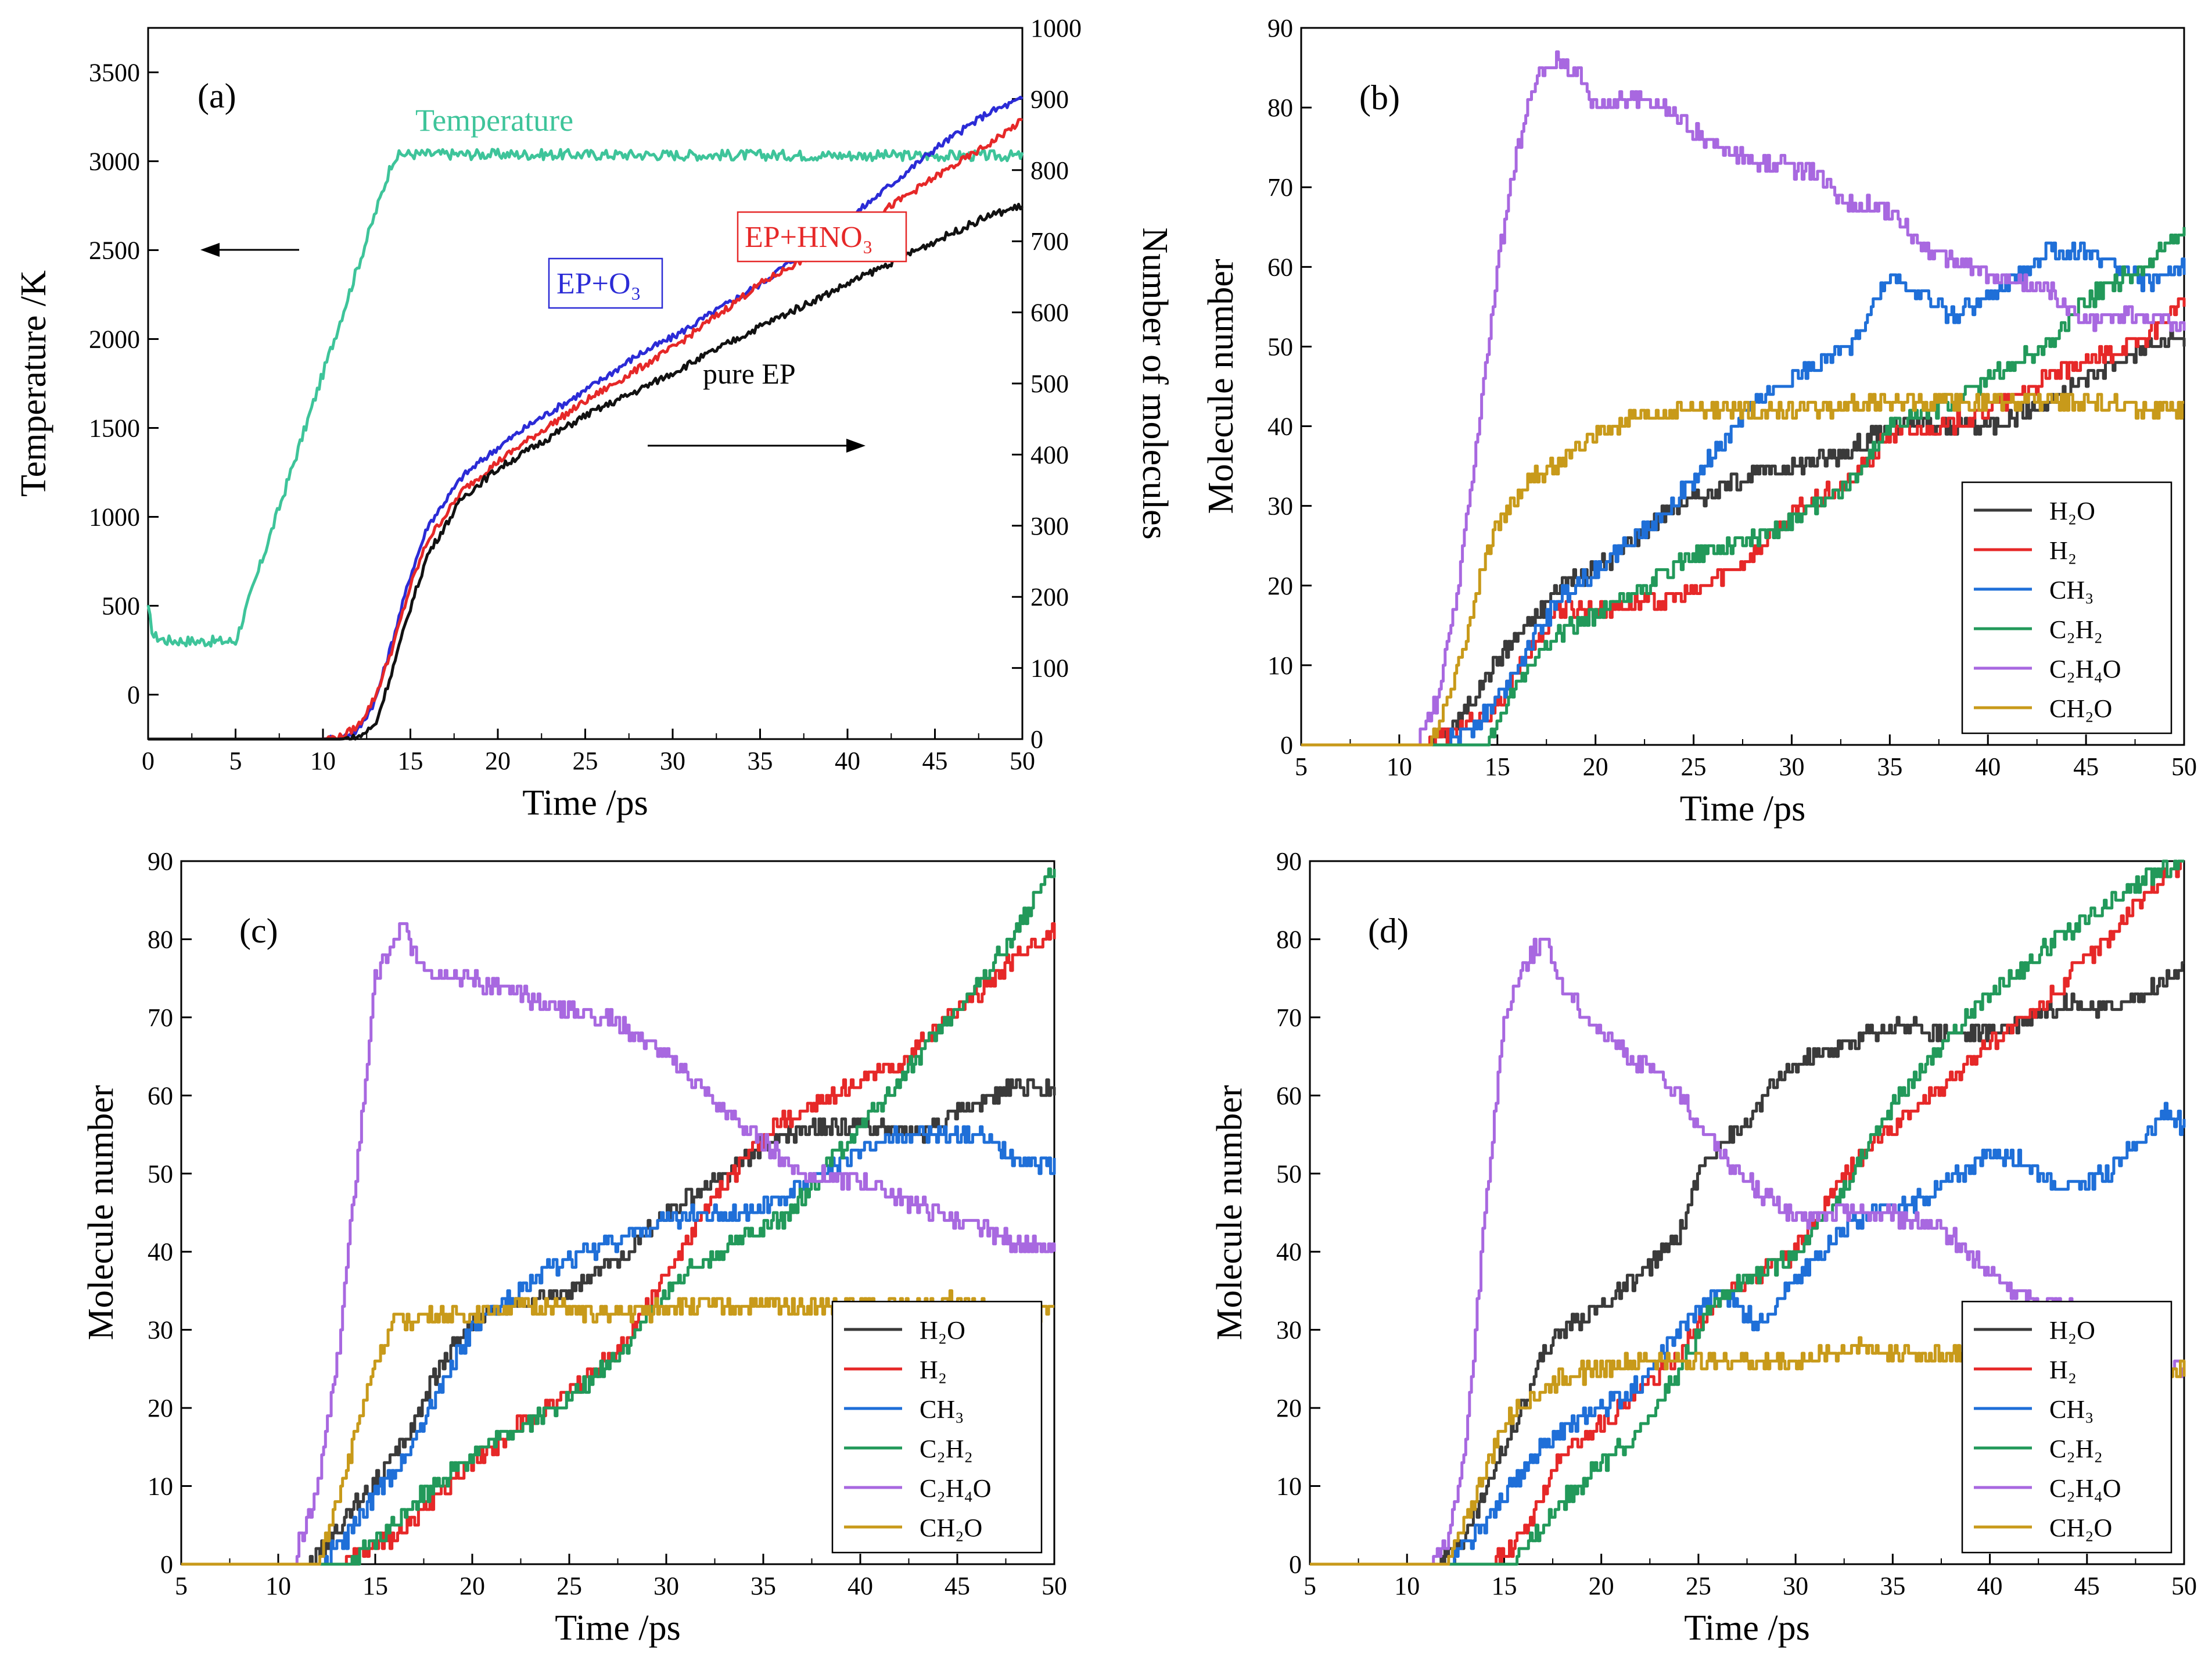 The width and height of the screenshot is (2212, 1674). I want to click on panel-a-label: (a), so click(217, 96).